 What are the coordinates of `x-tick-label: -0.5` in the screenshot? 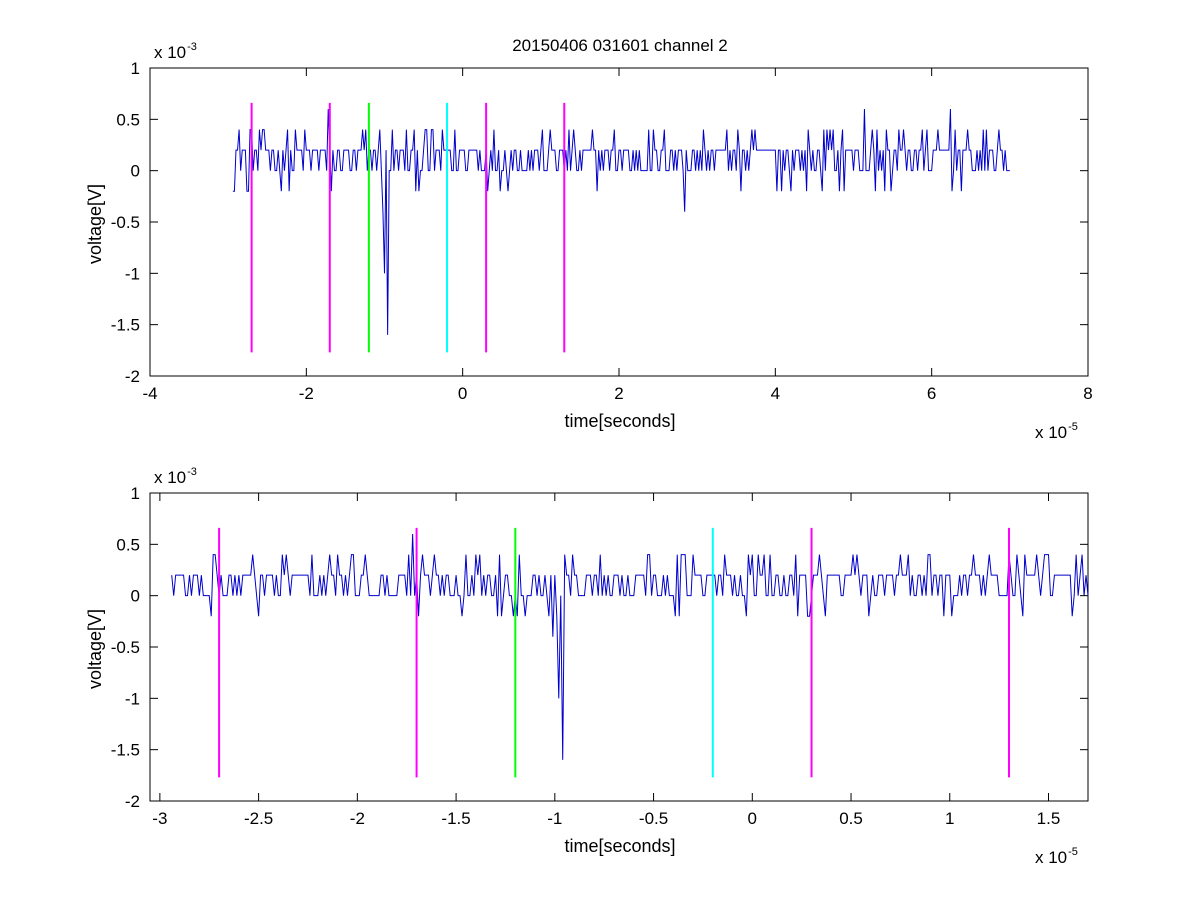 It's located at (653, 818).